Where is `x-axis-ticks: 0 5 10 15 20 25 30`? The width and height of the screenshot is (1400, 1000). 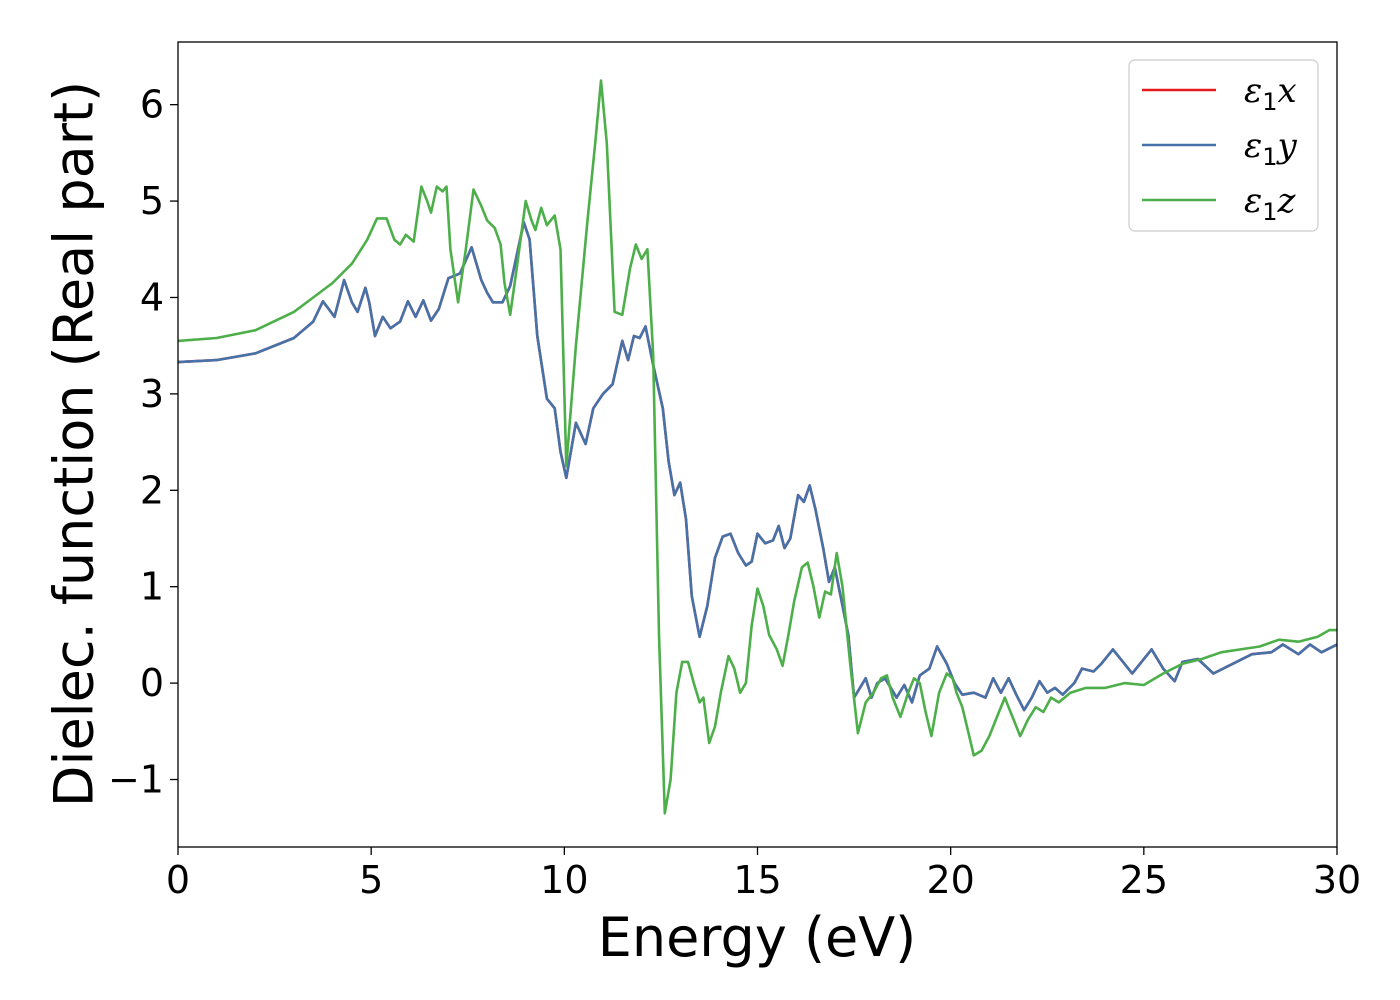
x-axis-ticks: 0 5 10 15 20 25 30 is located at coordinates (763, 874).